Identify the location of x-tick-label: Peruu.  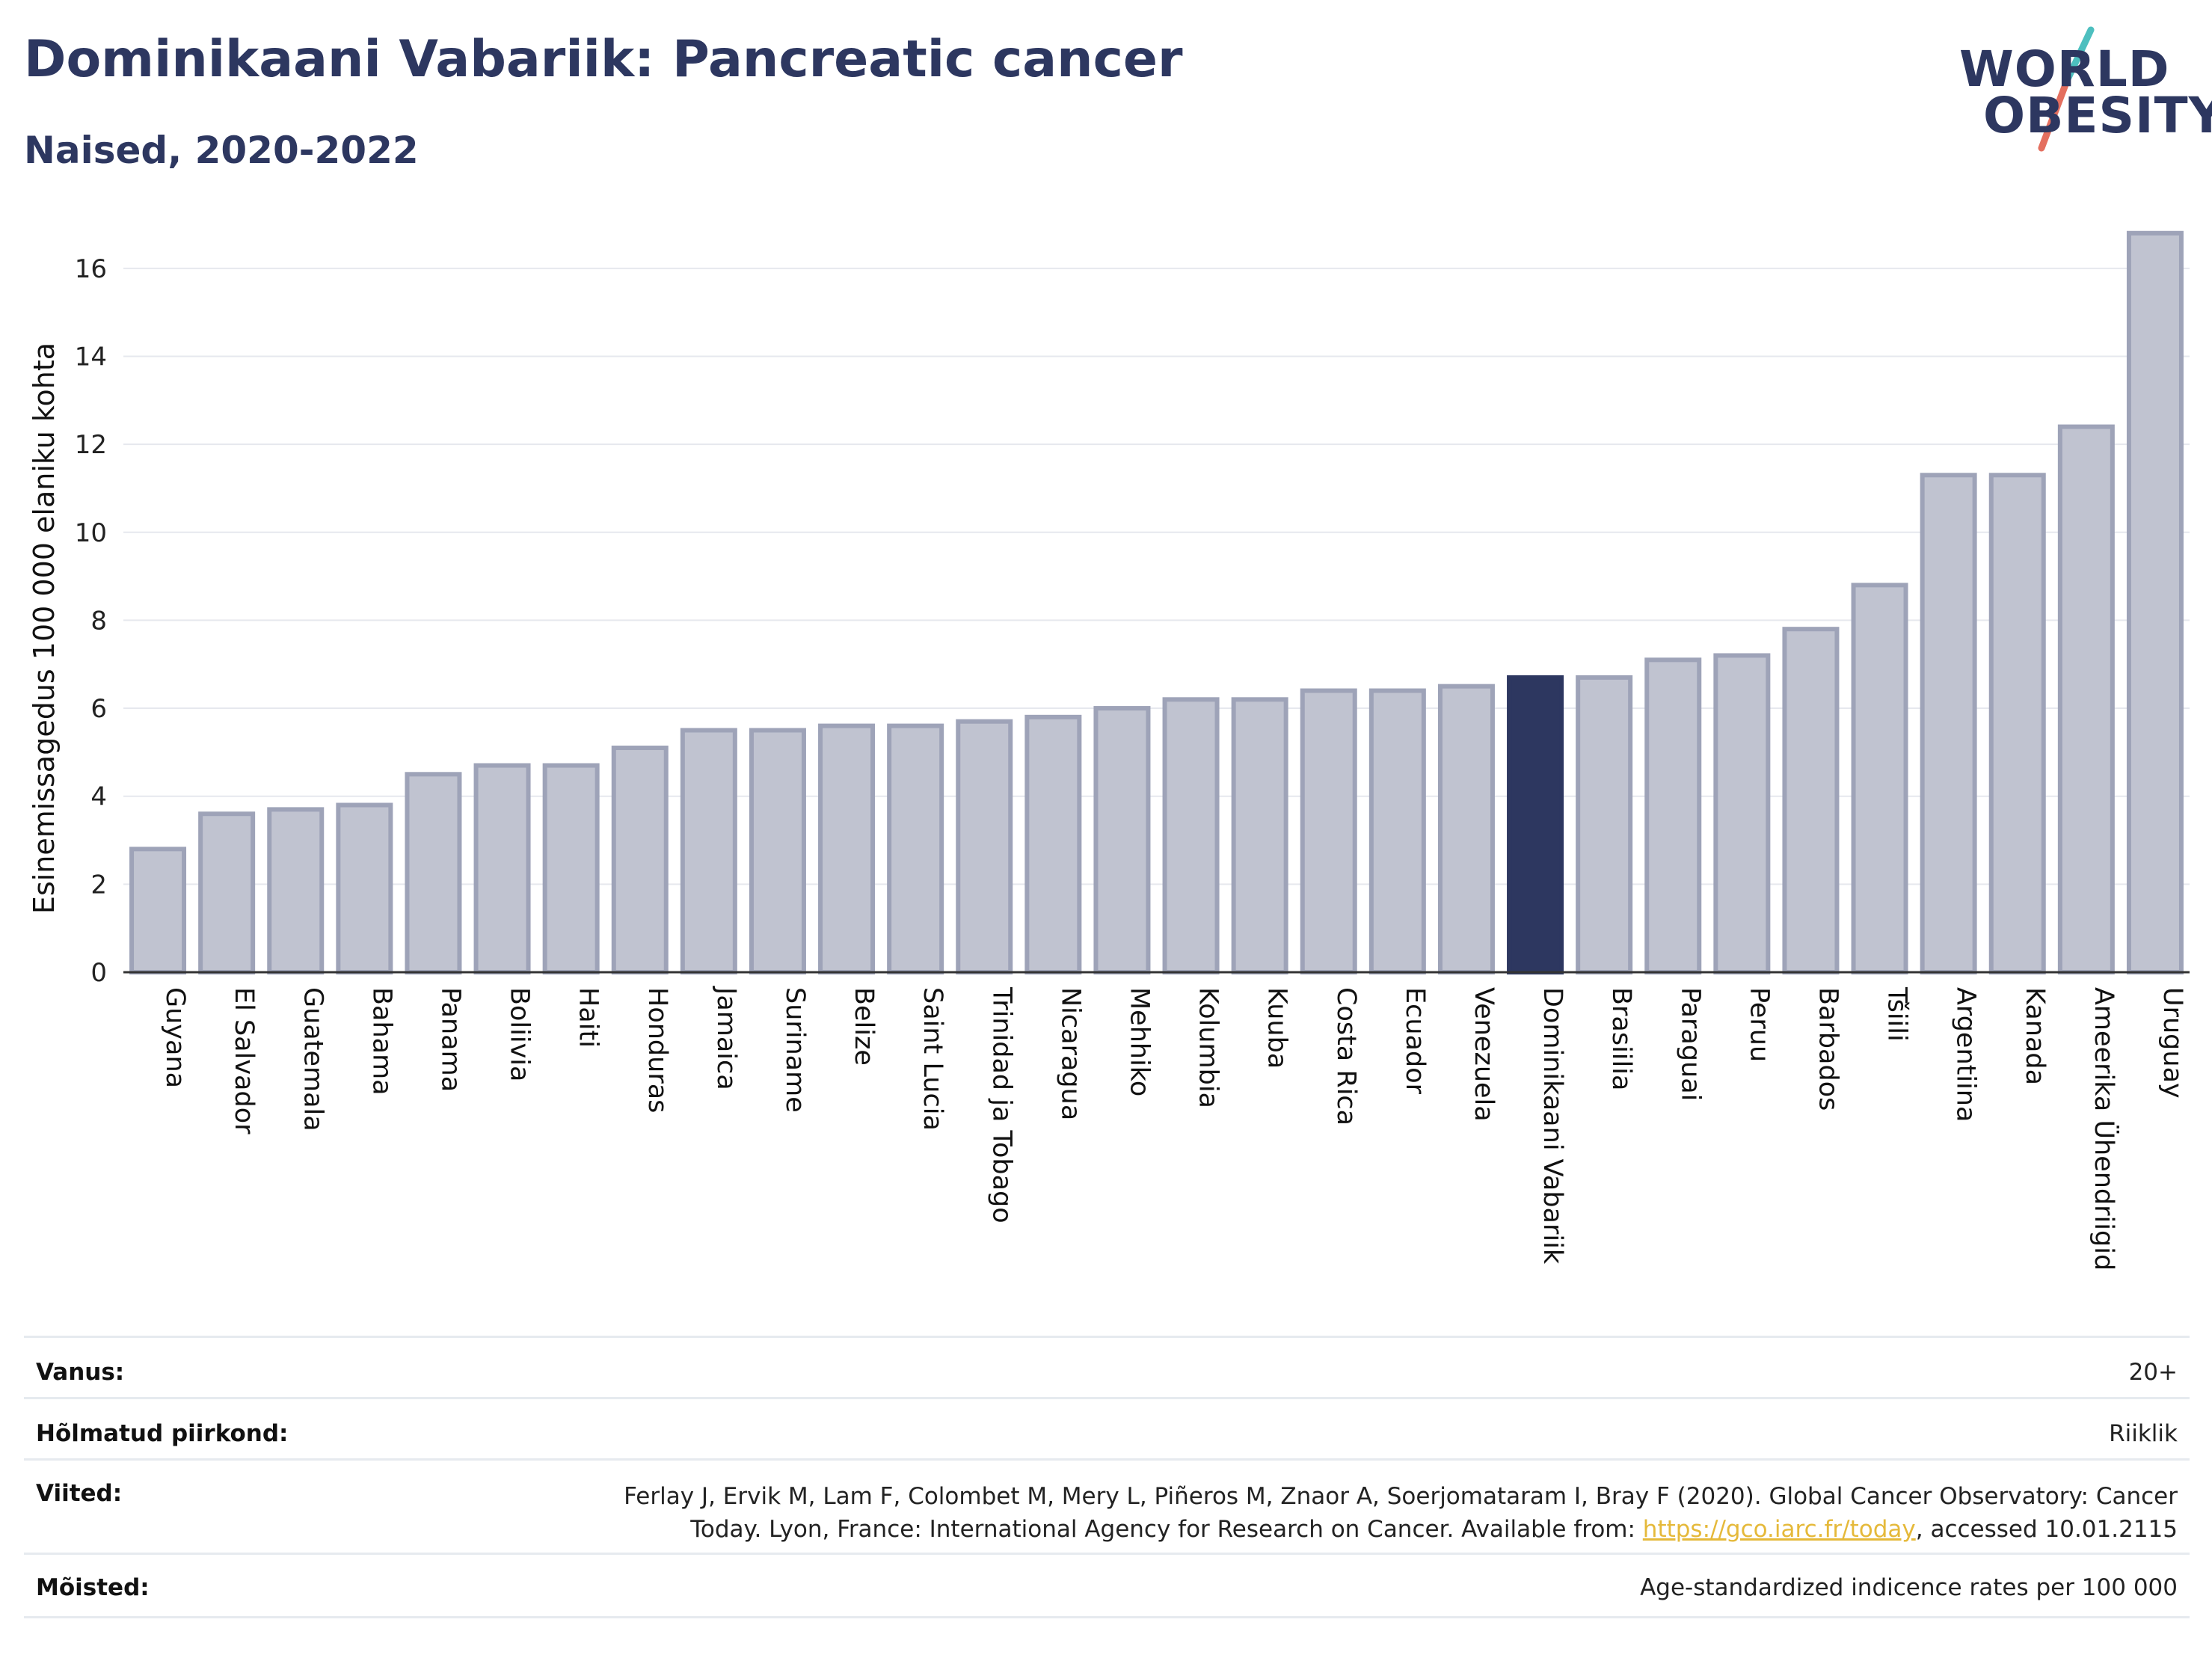
(1759, 1024).